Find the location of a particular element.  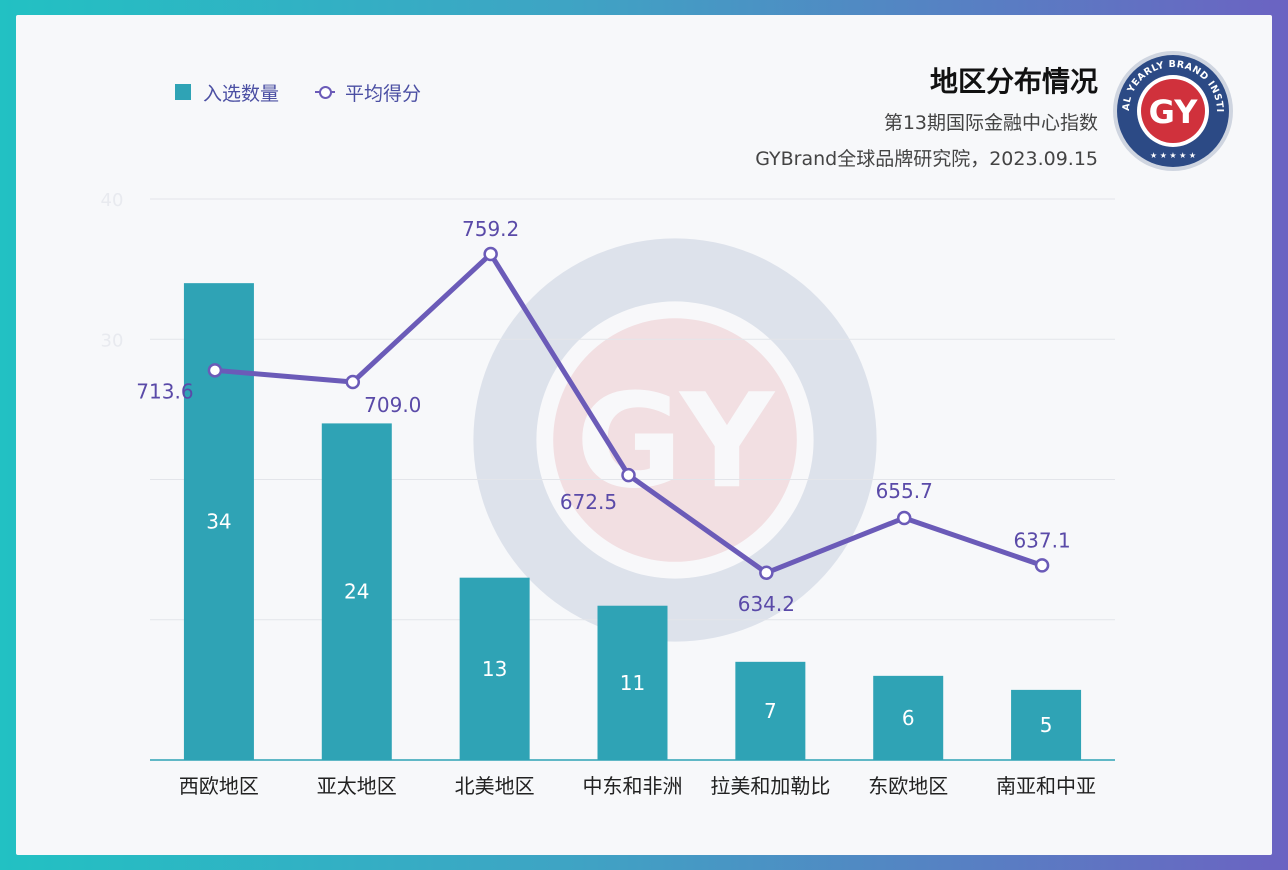

line-value-label: 637.1 is located at coordinates (1041, 540).